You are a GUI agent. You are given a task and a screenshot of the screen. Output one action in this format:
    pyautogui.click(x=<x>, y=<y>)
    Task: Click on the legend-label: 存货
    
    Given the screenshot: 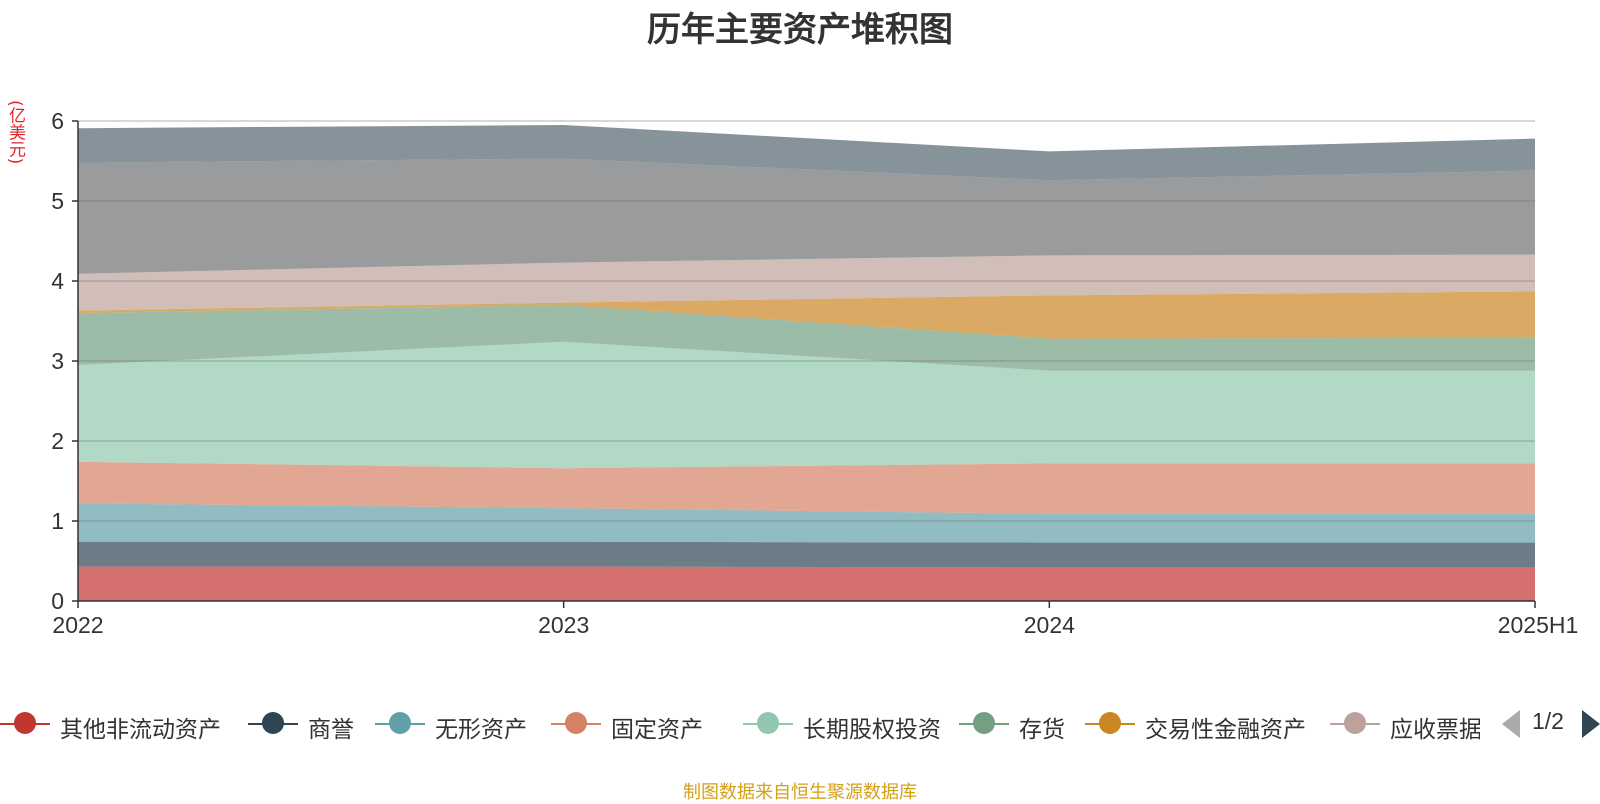 What is the action you would take?
    pyautogui.click(x=1042, y=729)
    